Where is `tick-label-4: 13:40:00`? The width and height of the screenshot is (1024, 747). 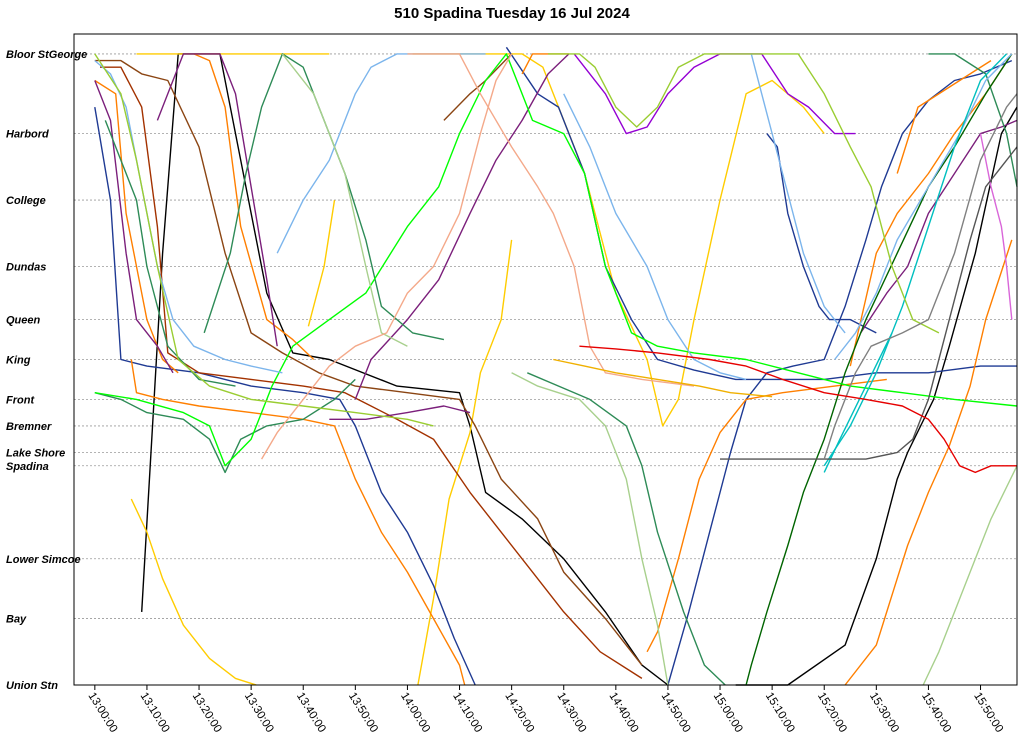
tick-label-4: 13:40:00 is located at coordinates (311, 712).